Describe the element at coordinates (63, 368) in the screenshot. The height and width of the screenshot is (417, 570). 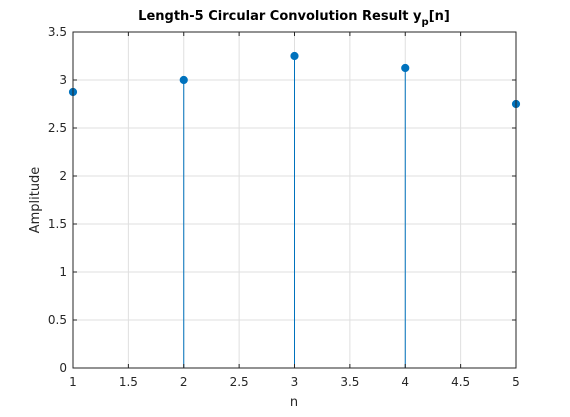
I see `y-tick-label: 0` at that location.